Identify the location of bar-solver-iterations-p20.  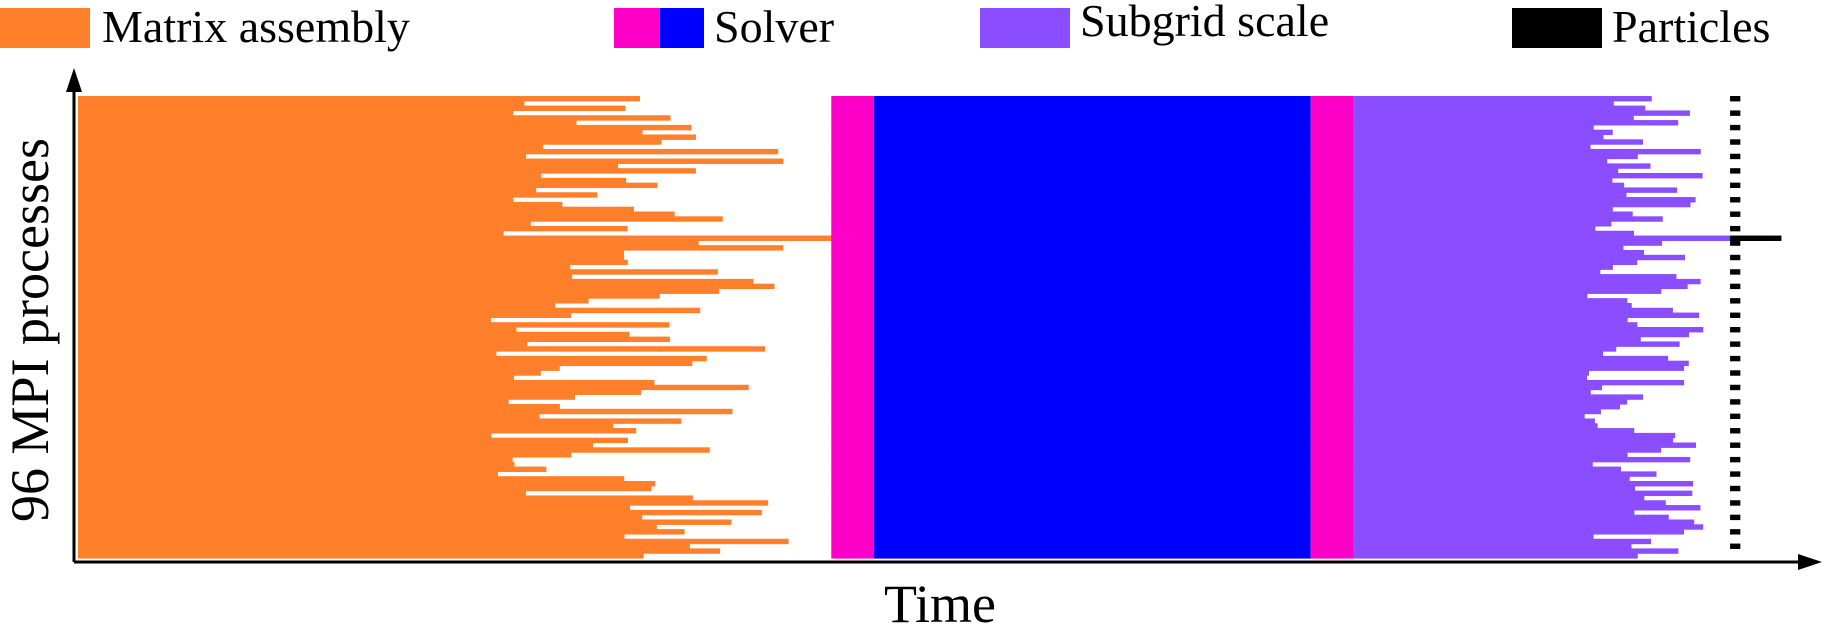
(1092, 195).